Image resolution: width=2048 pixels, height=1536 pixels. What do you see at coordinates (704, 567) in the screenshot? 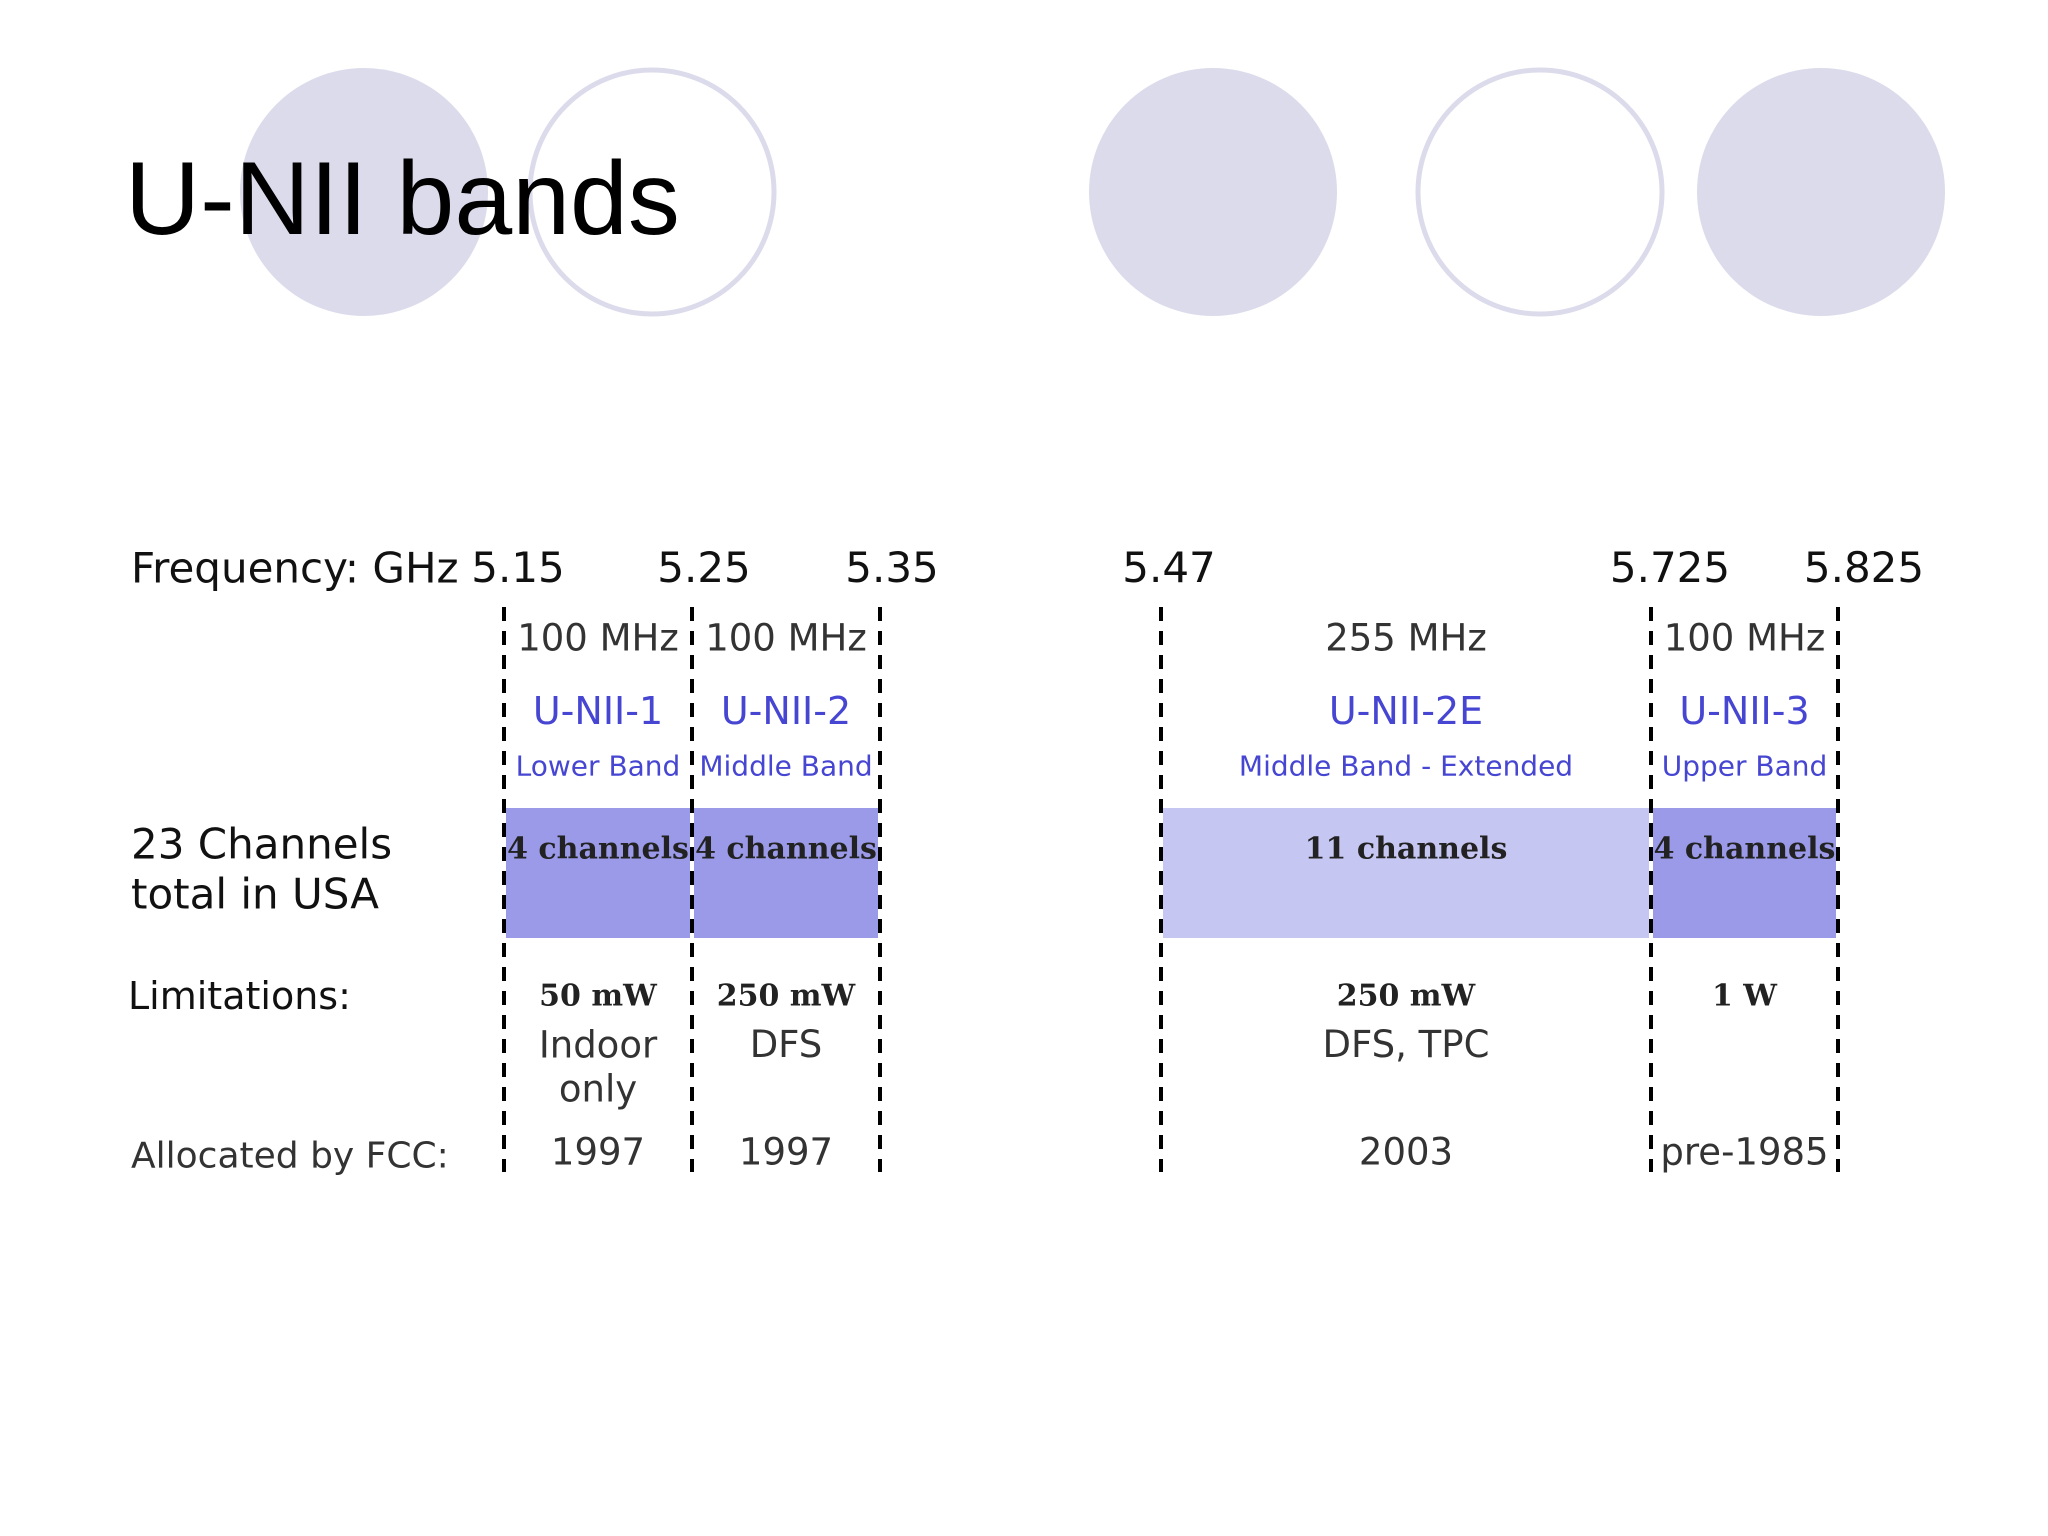
I see `frequency: 5.25` at bounding box center [704, 567].